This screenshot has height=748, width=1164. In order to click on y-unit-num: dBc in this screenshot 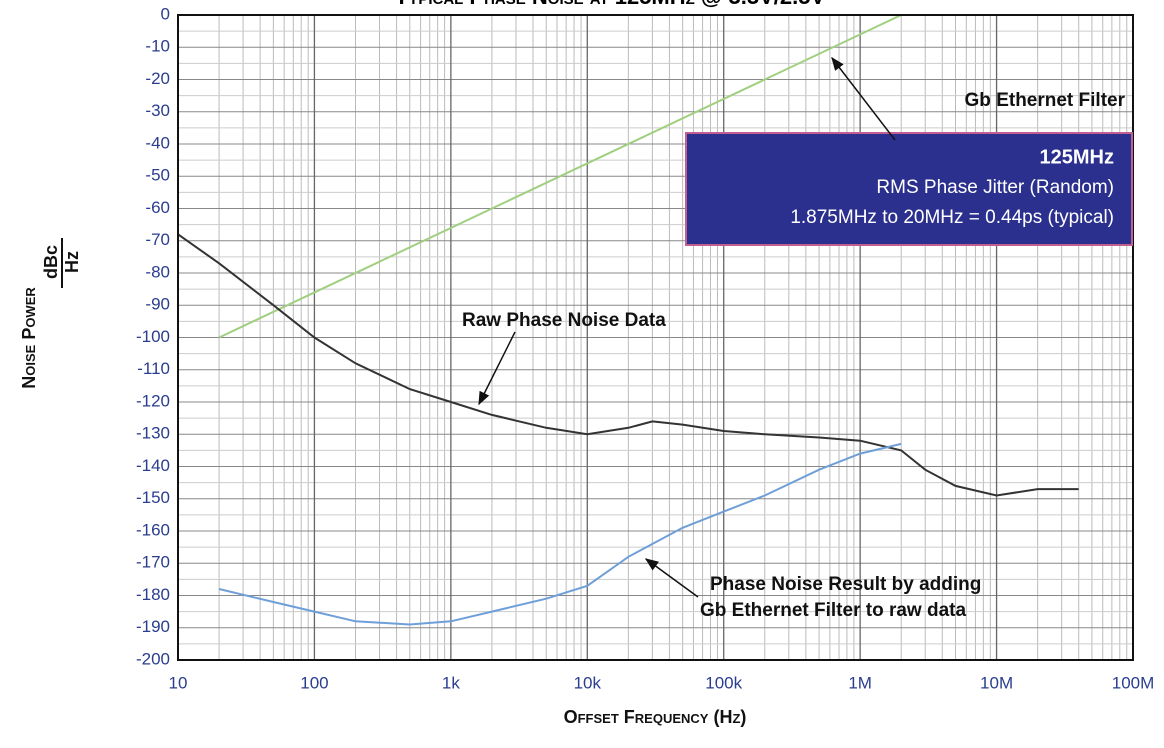, I will do `click(51, 262)`.